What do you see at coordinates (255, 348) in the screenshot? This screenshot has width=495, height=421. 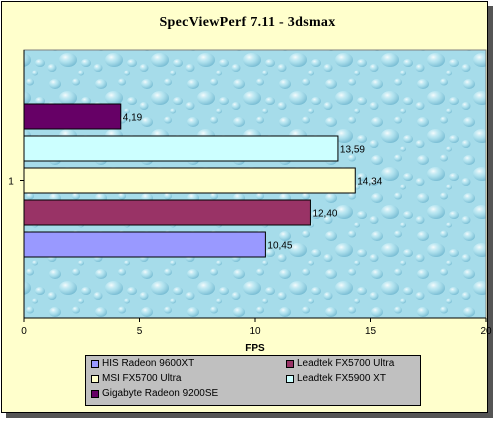 I see `x-axis-title: FPS` at bounding box center [255, 348].